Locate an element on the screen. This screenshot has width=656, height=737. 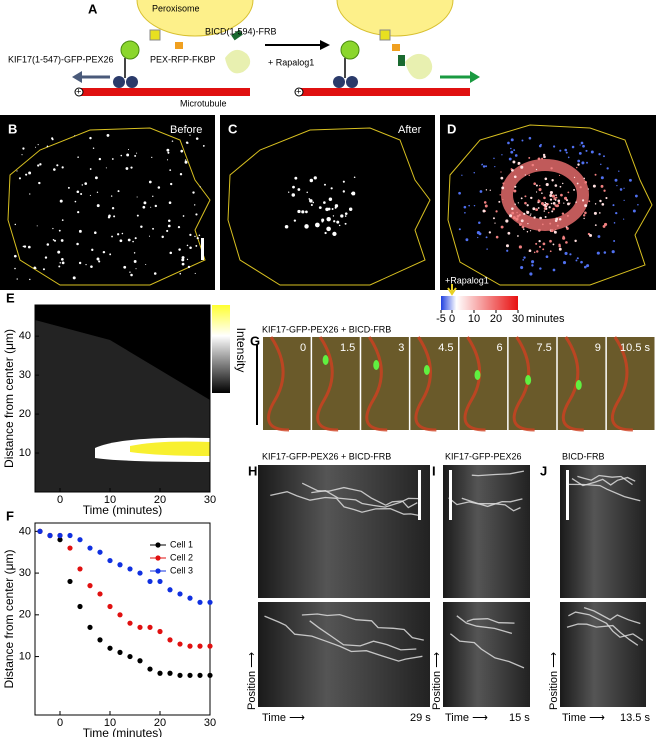
frame-time: 10.5 s is located at coordinates (635, 348).